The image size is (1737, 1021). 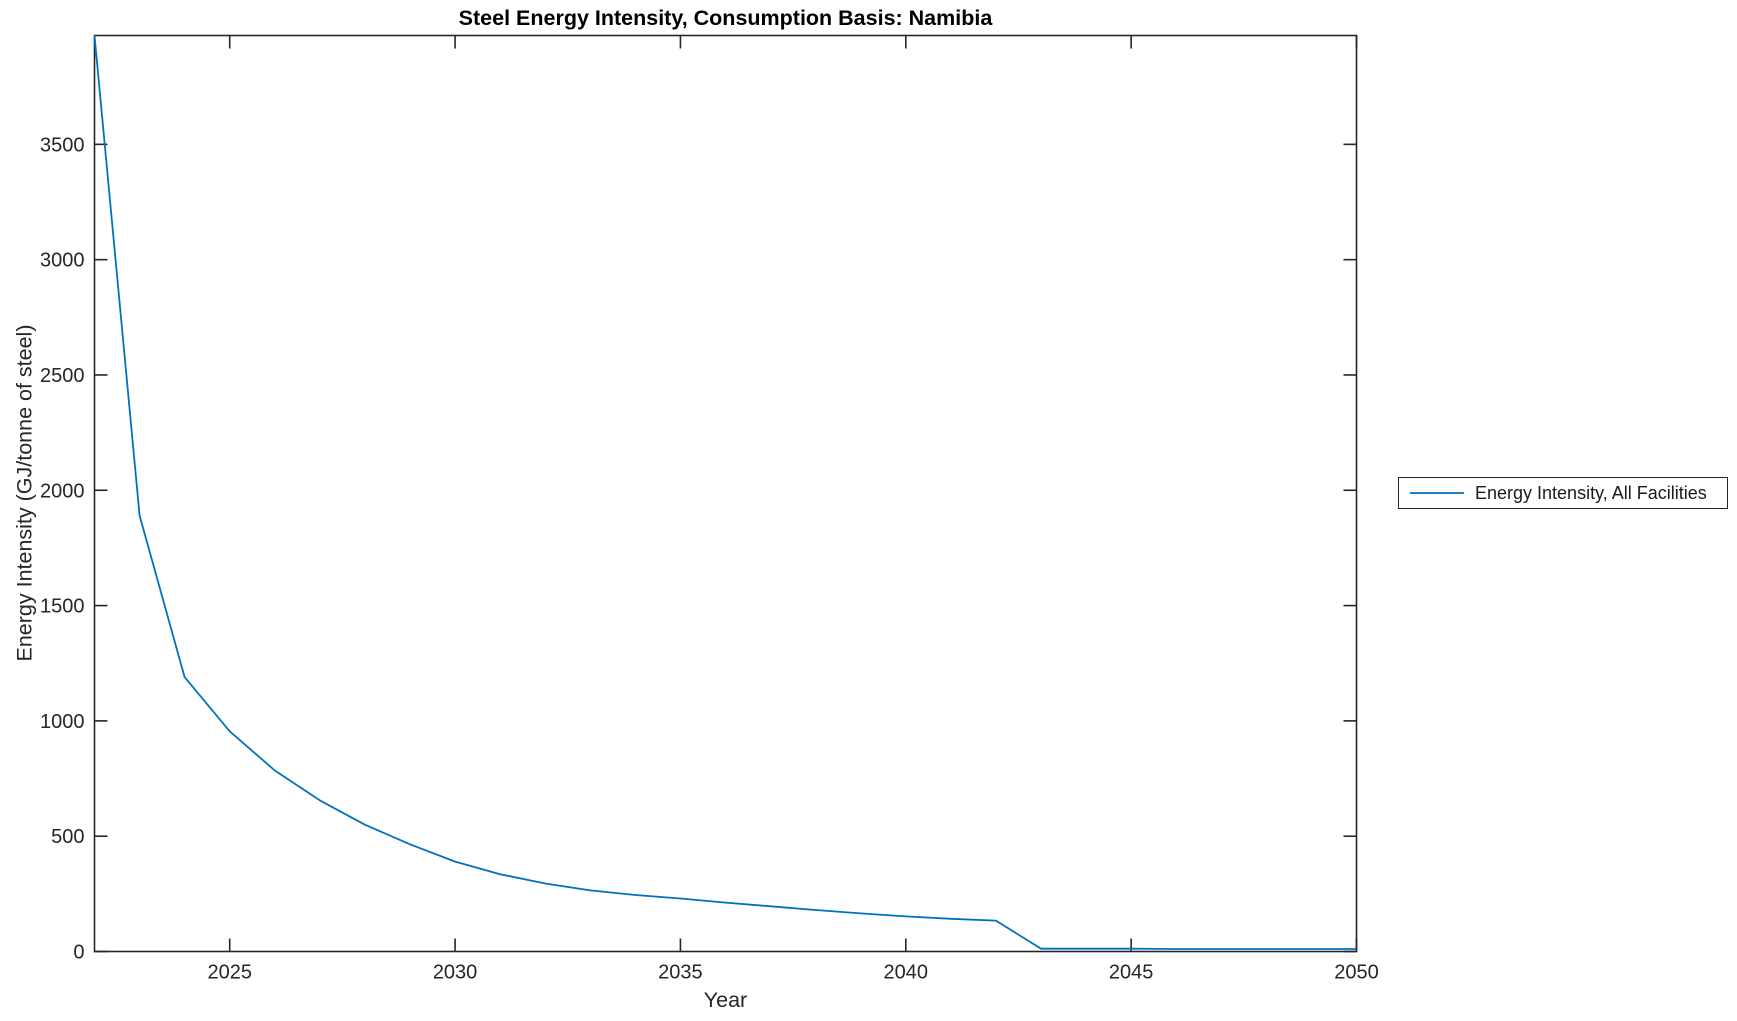 What do you see at coordinates (62, 261) in the screenshot?
I see `y-tick-label: 3000` at bounding box center [62, 261].